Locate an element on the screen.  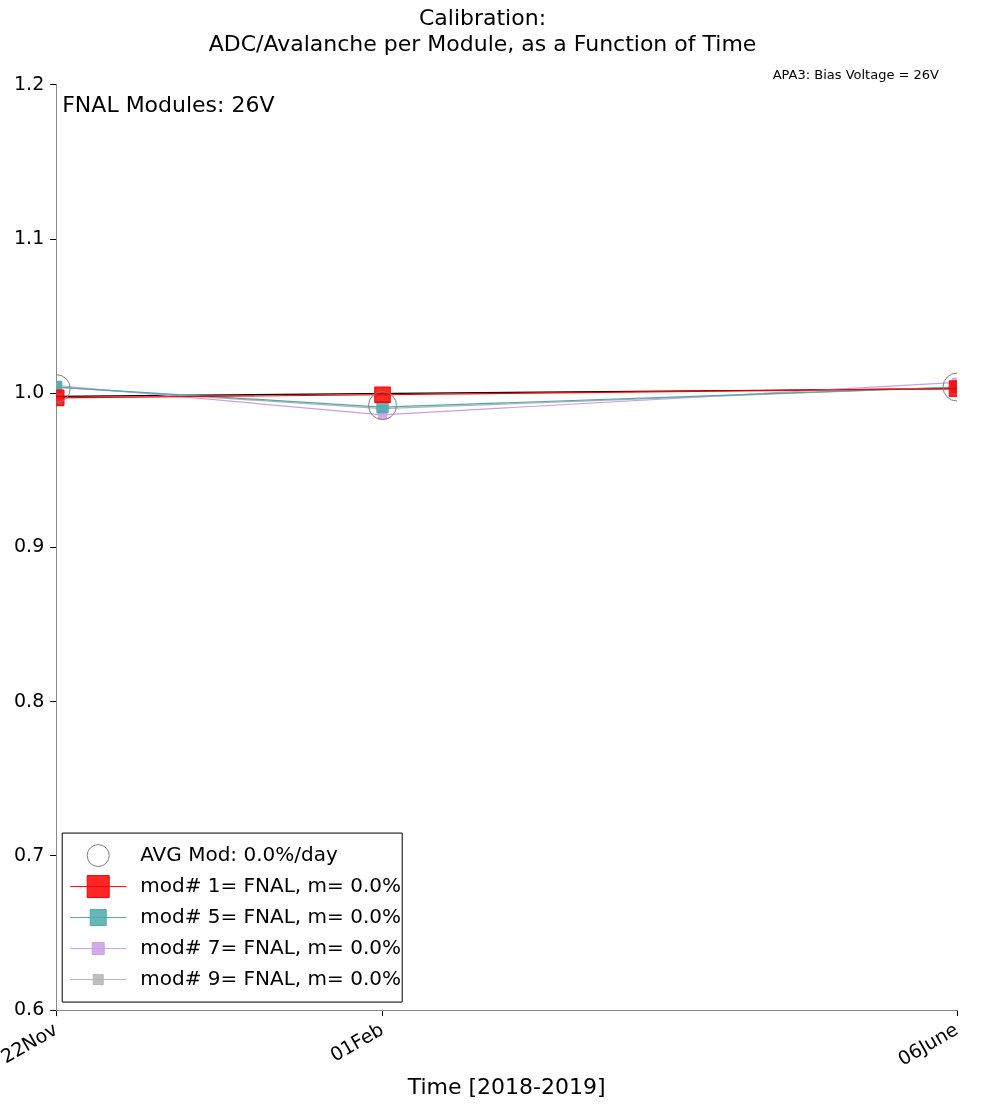
y-tick-label: 0.8 is located at coordinates (29, 699).